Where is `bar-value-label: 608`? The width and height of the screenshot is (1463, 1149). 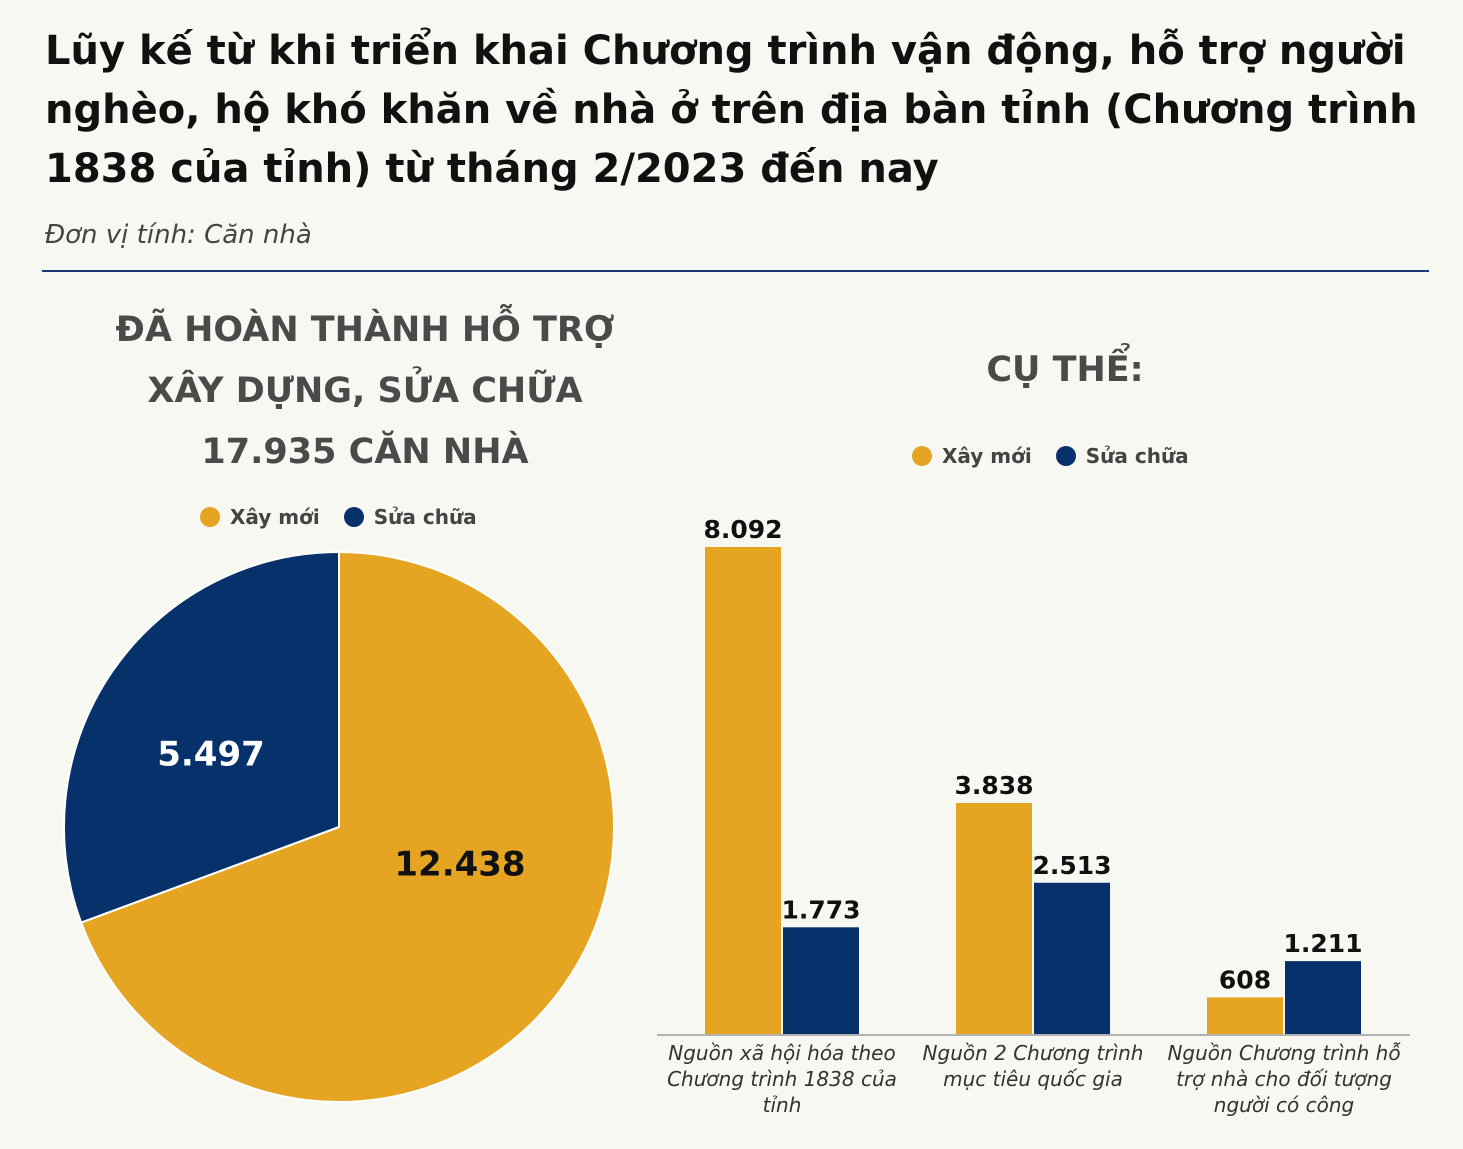
bar-value-label: 608 is located at coordinates (1245, 979).